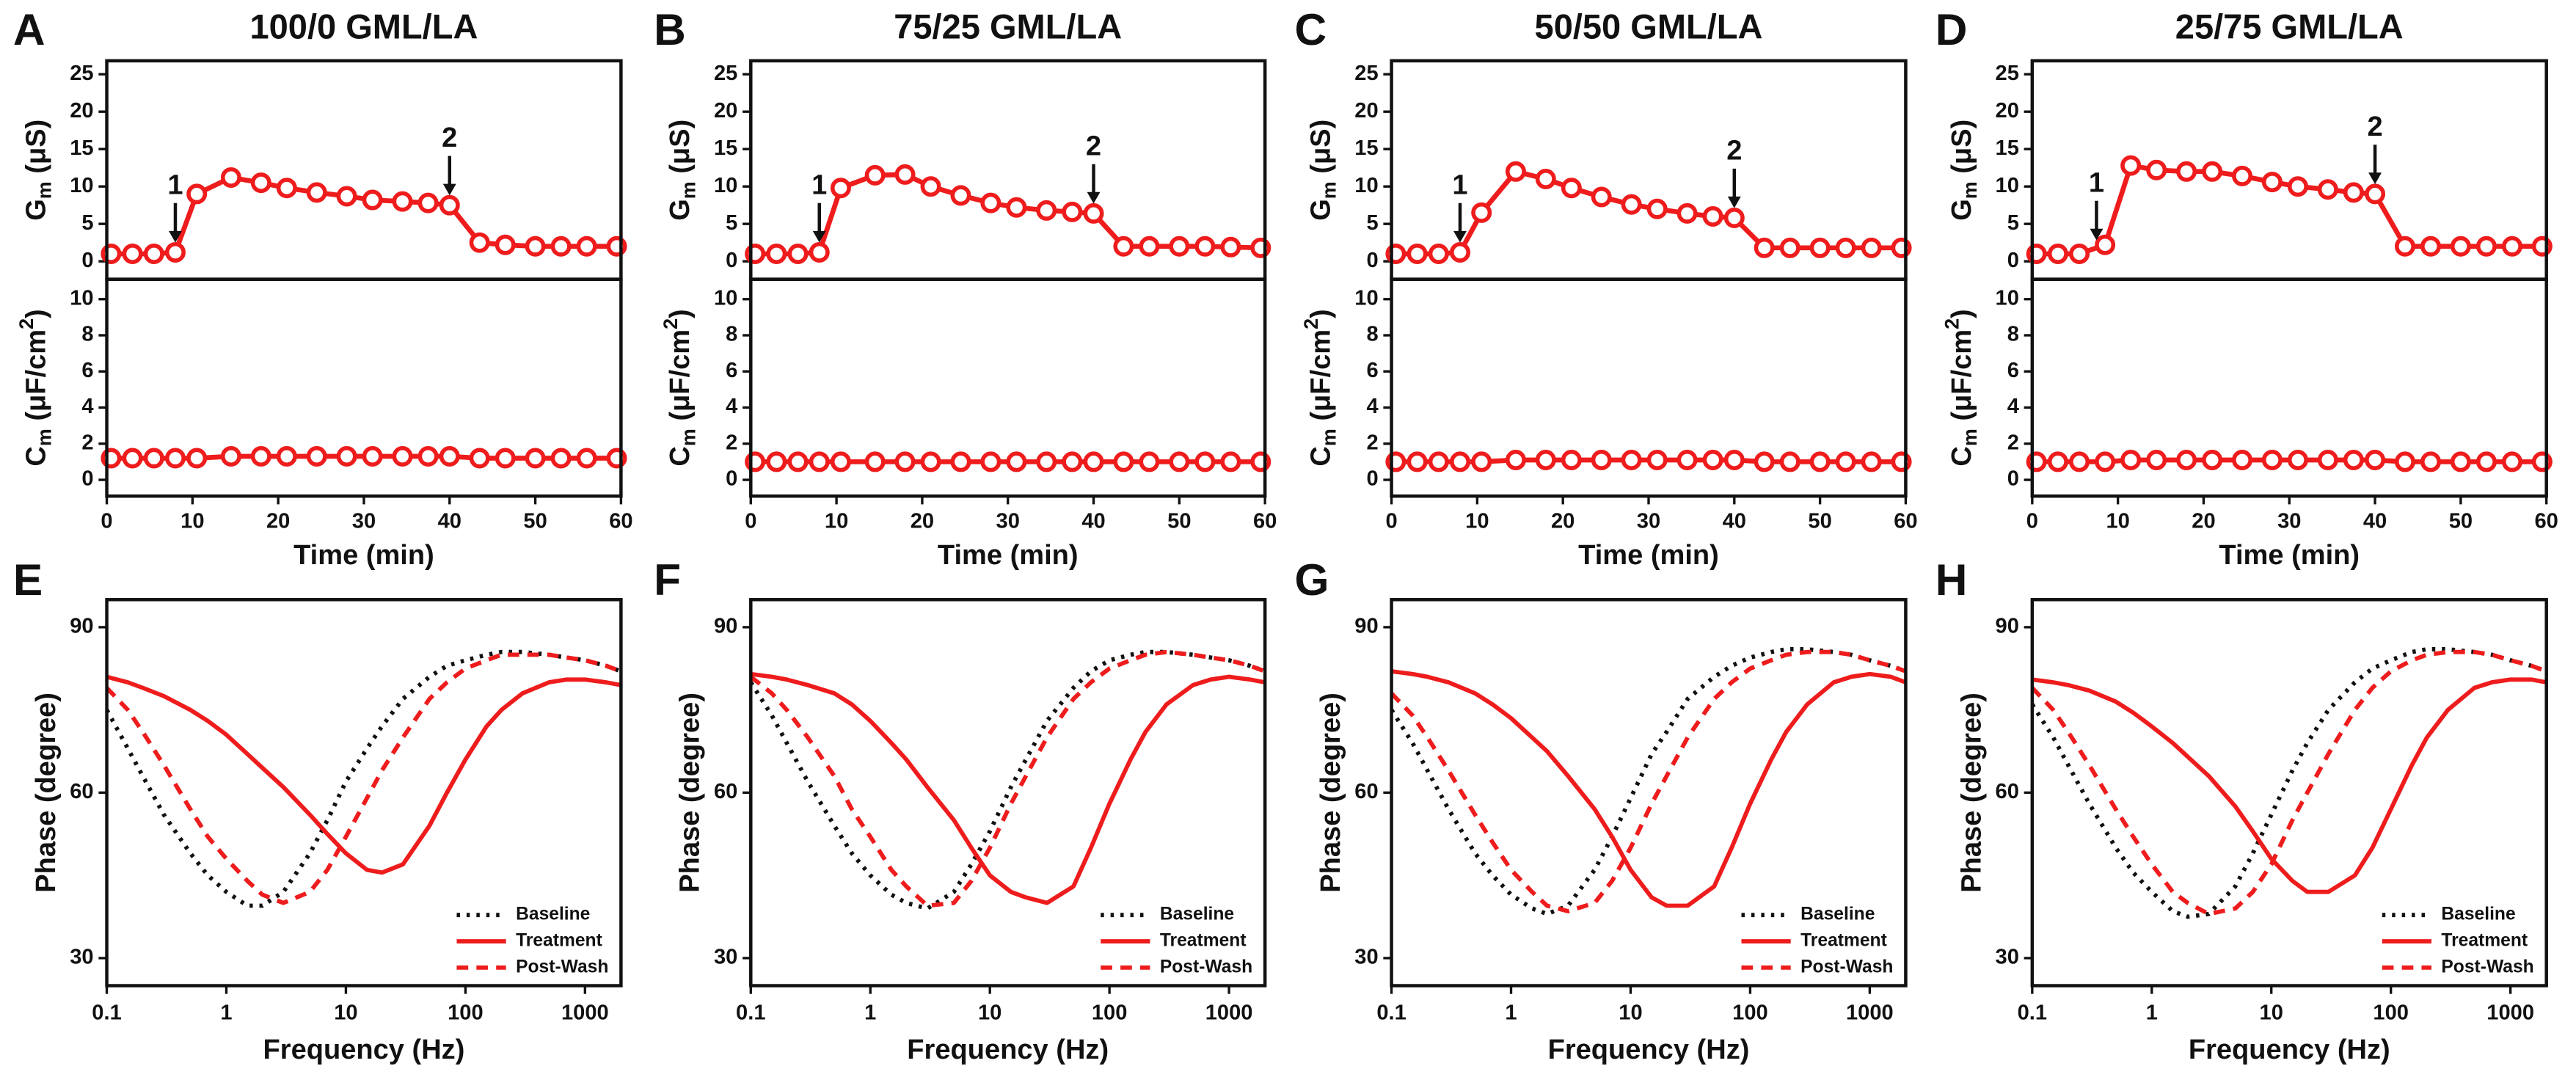 This screenshot has width=2576, height=1077. Describe the element at coordinates (1311, 29) in the screenshot. I see `panel-letter: C` at that location.